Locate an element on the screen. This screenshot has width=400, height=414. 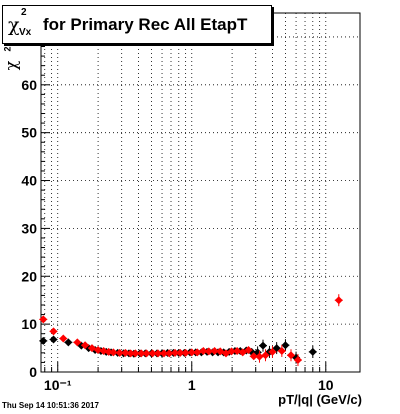
y-tick-label: 50 is located at coordinates (29, 133).